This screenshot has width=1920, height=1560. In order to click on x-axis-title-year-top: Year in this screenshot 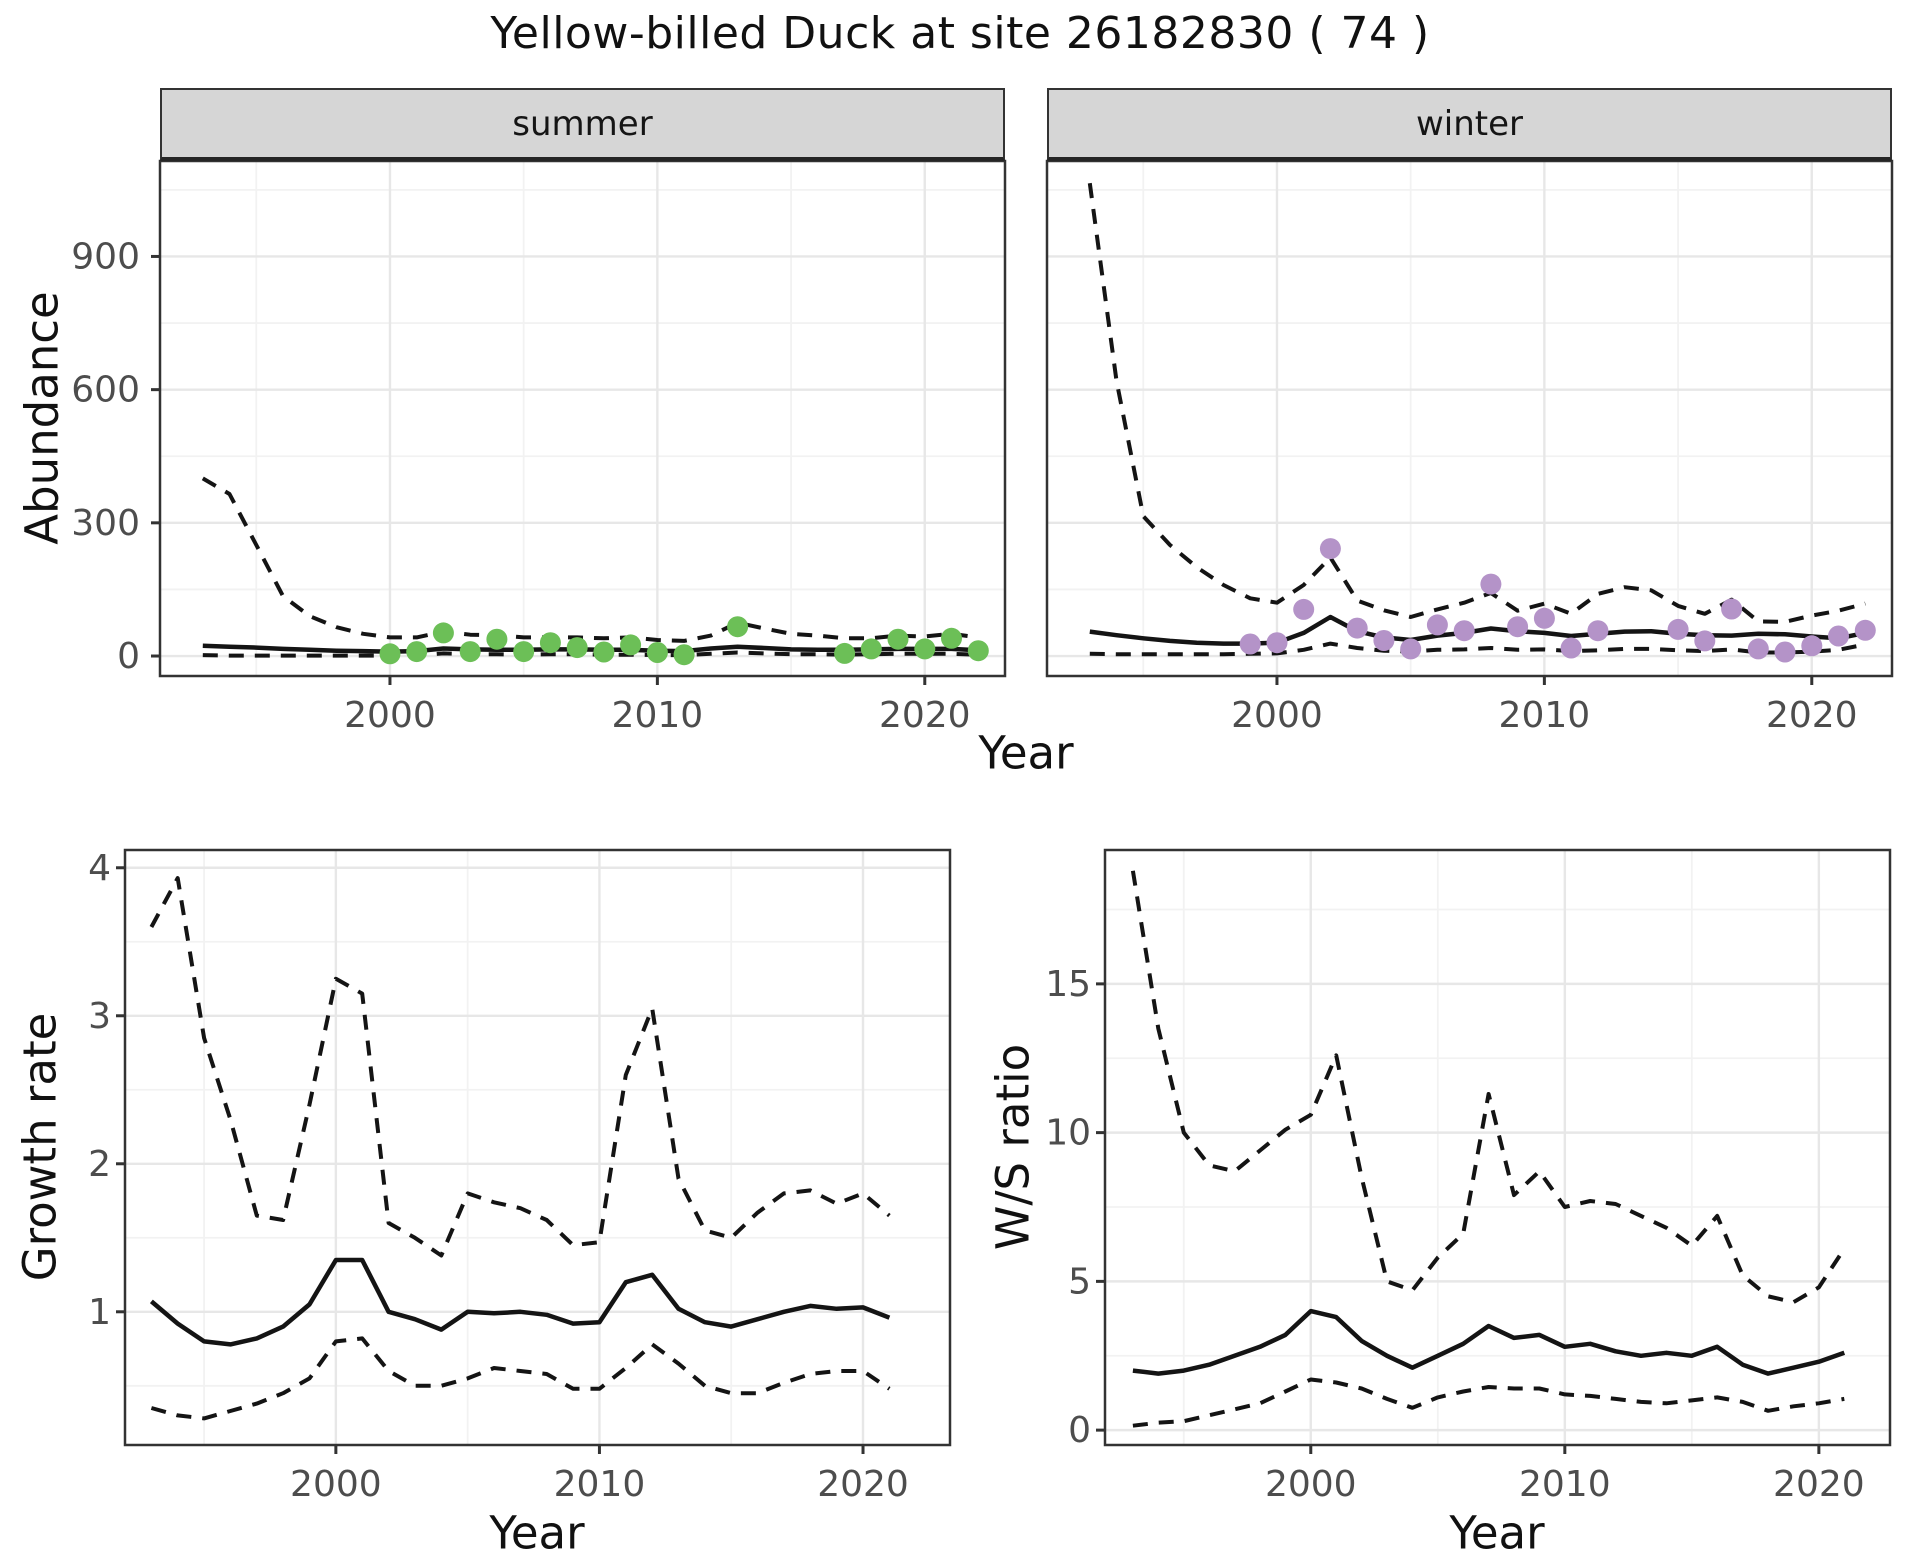, I will do `click(1026, 753)`.